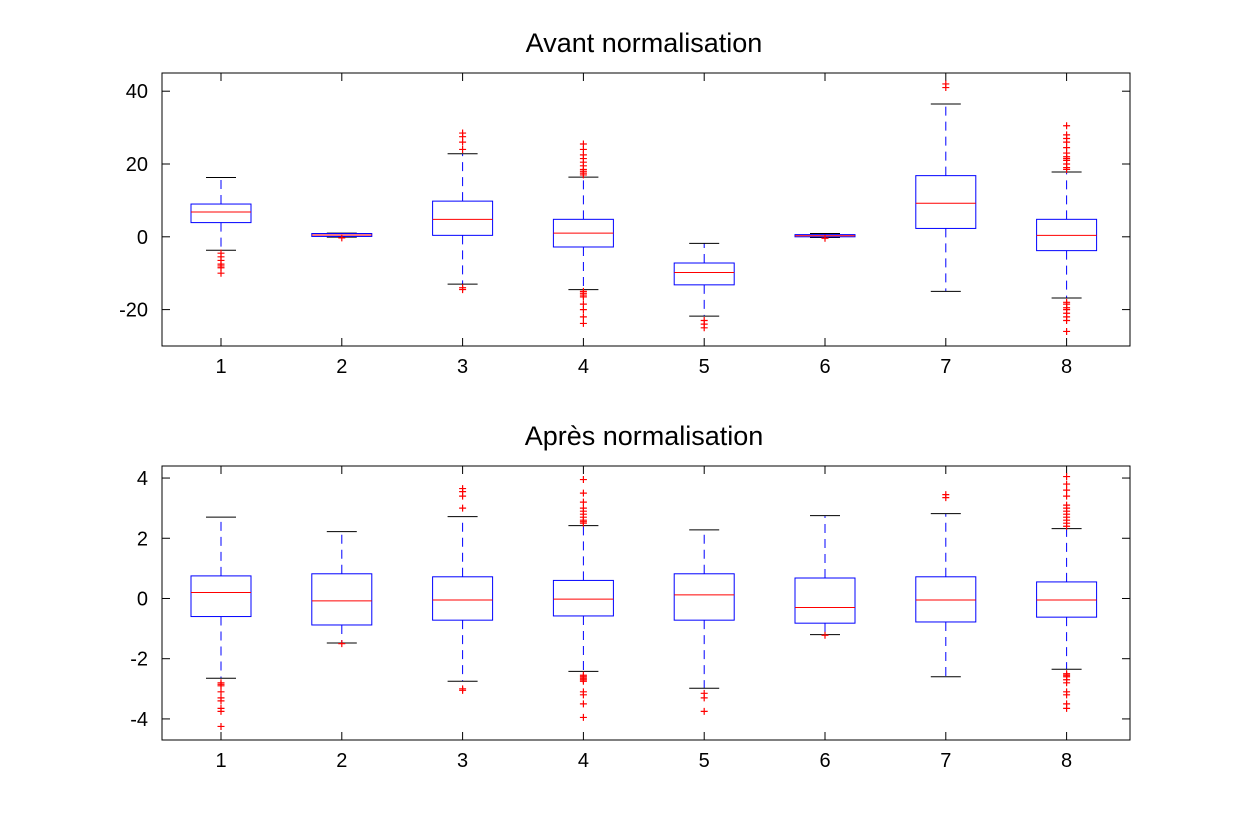 The image size is (1248, 832). I want to click on x-tick-label: 7, so click(945, 761).